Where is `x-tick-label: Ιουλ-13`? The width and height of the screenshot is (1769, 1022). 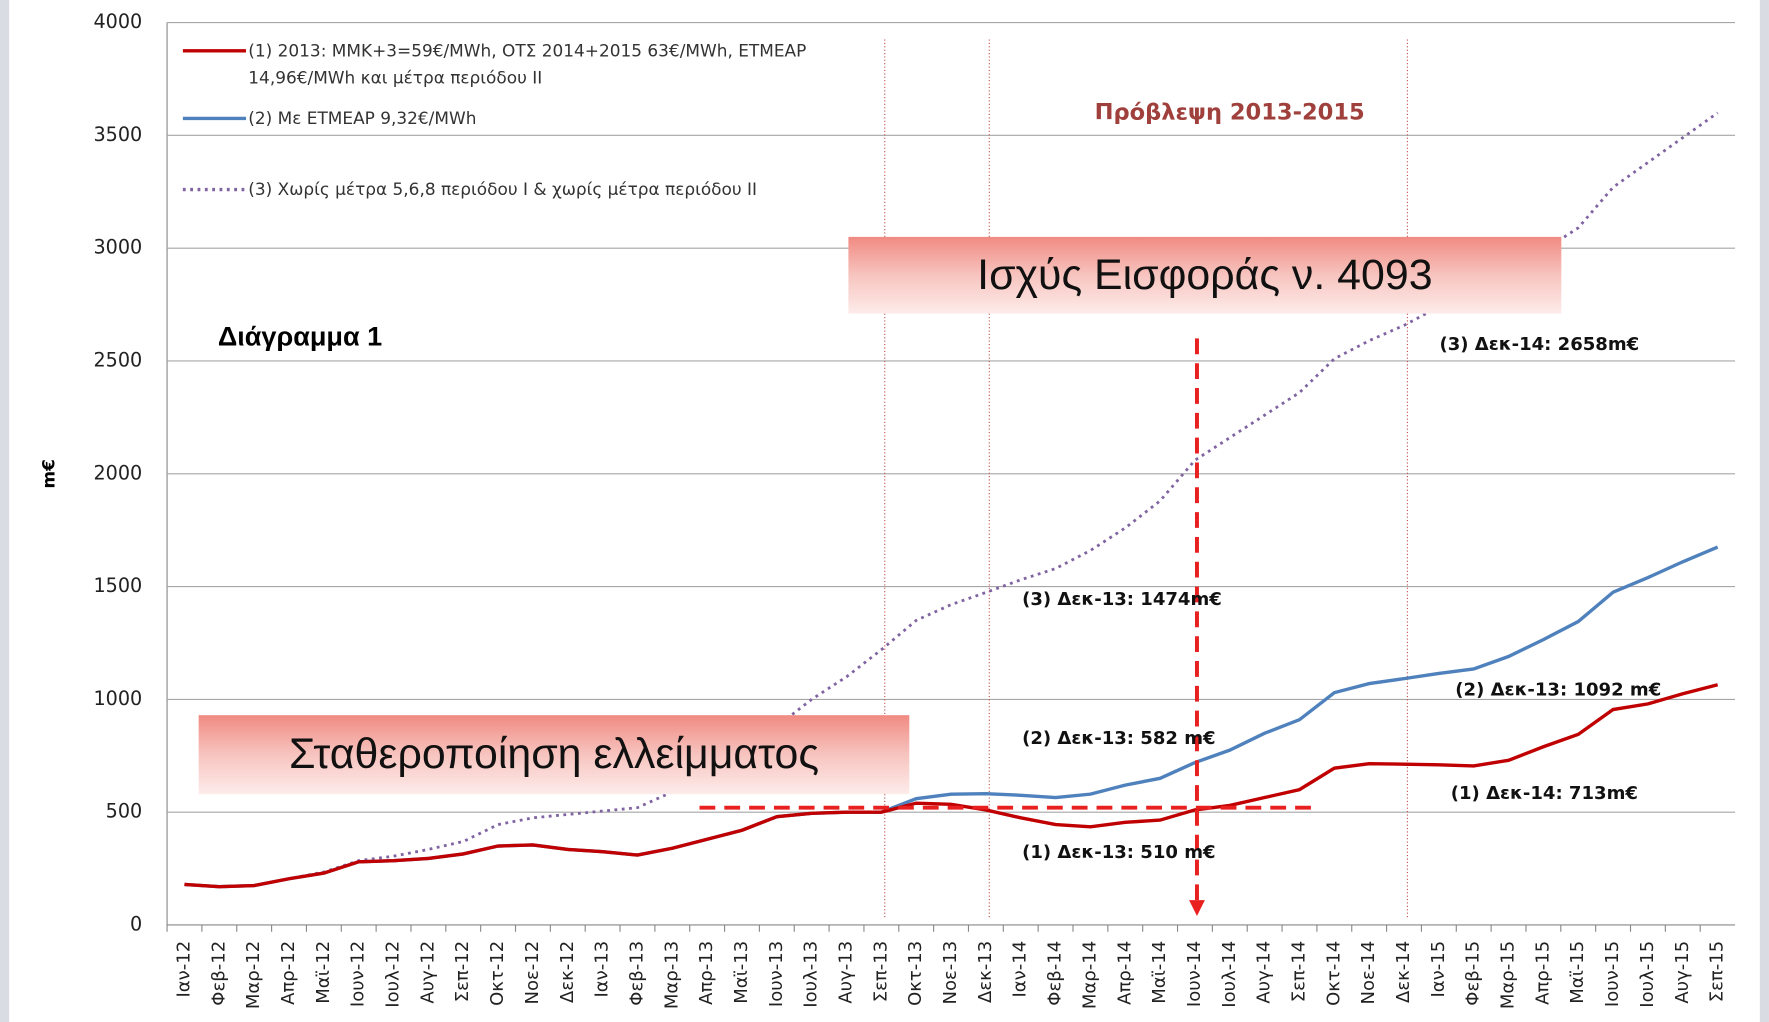
x-tick-label: Ιουλ-13 is located at coordinates (811, 974).